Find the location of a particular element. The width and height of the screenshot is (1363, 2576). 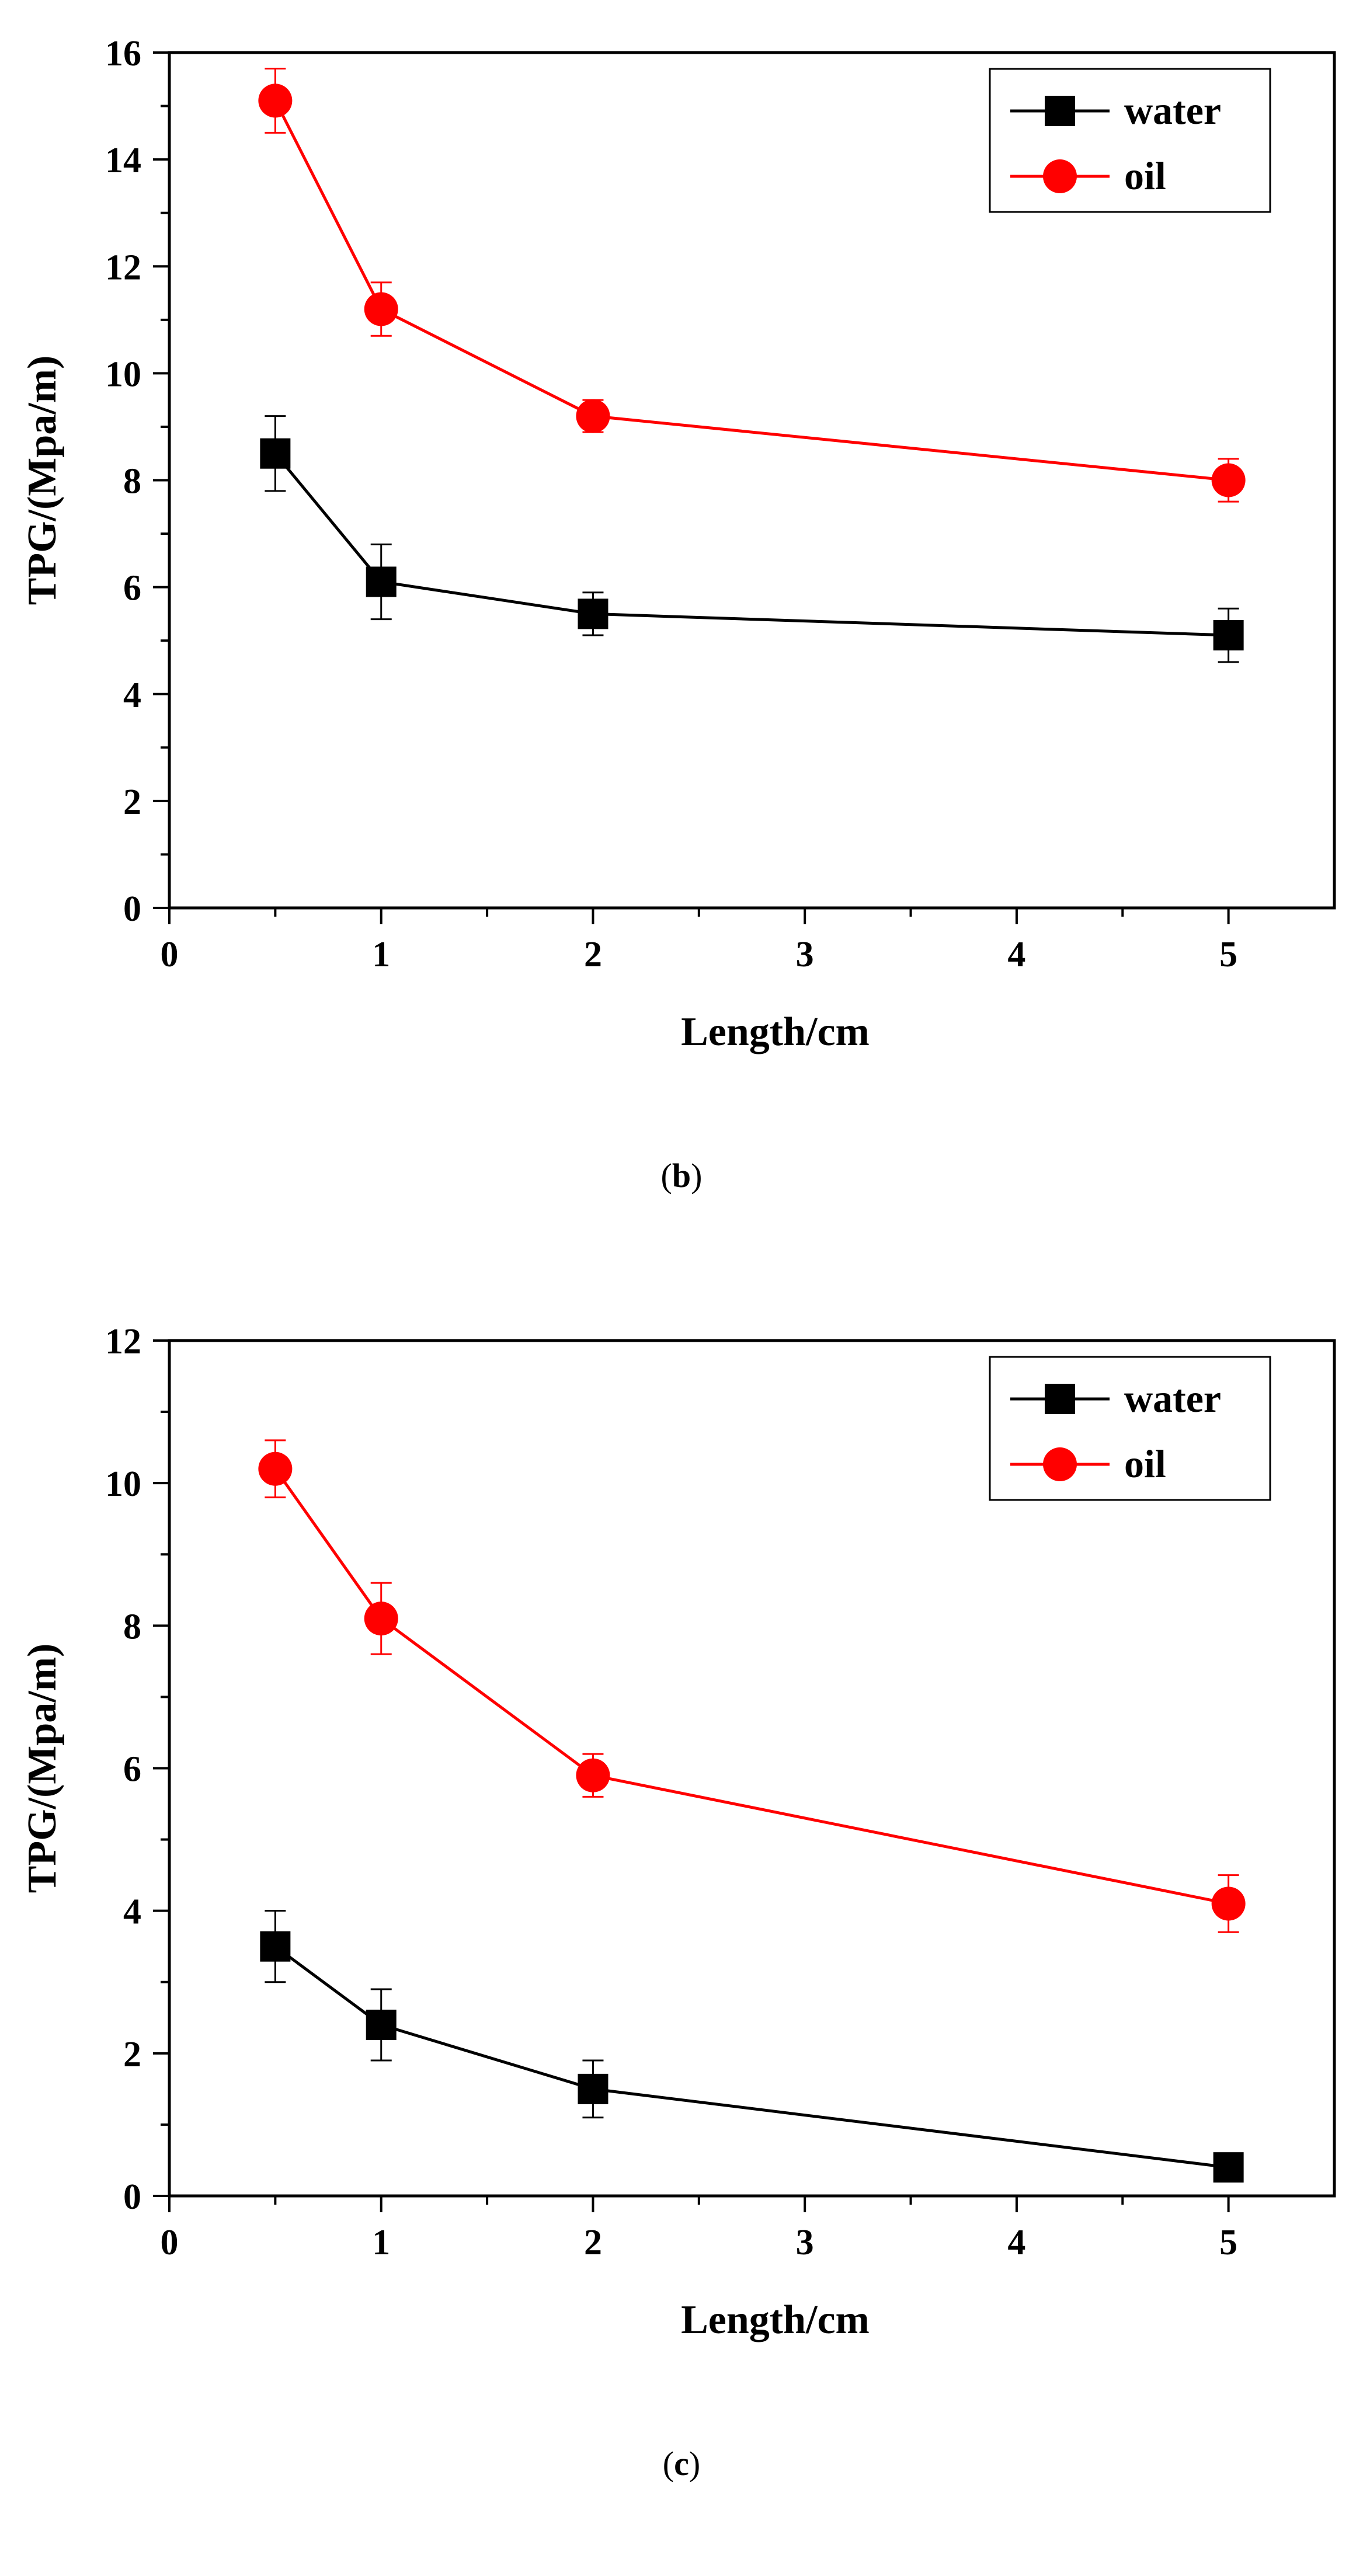

chart-c-caption-close: ) is located at coordinates (695, 2464).